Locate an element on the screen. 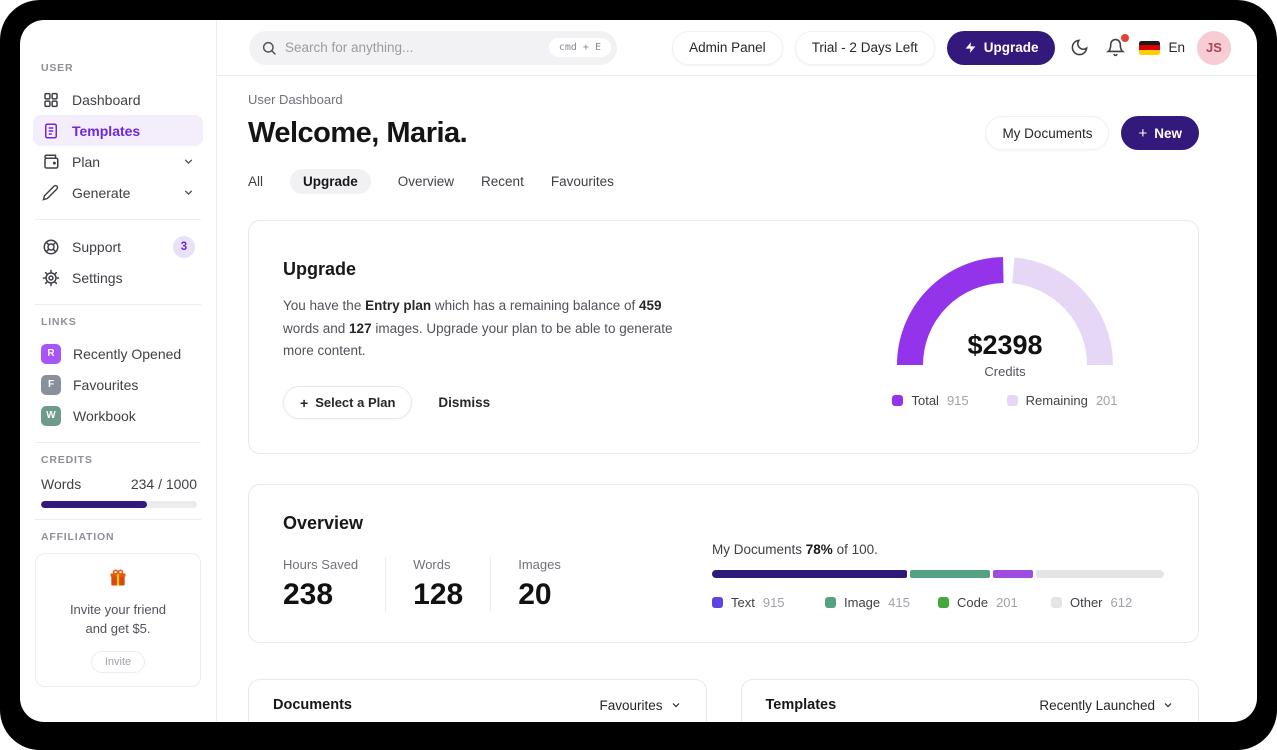 The image size is (1277, 750). link-initial-badge: F is located at coordinates (51, 384).